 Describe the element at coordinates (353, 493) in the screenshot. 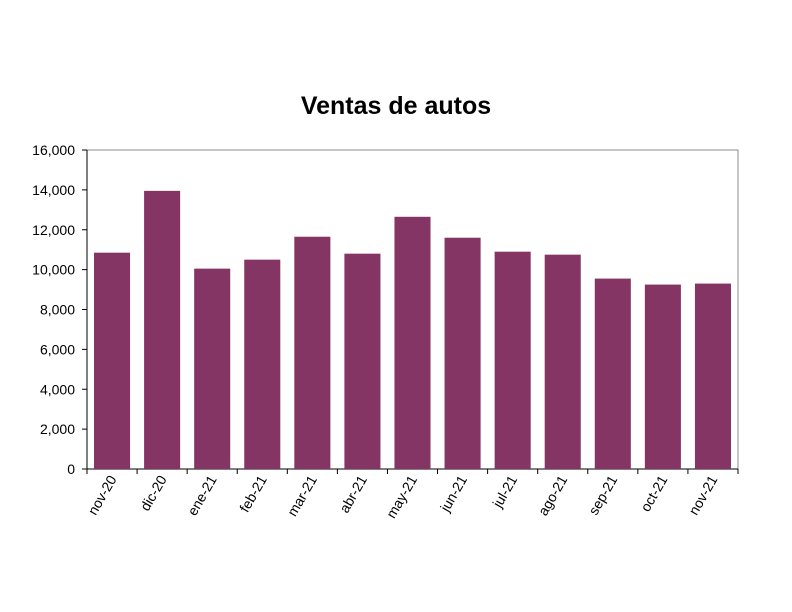

I see `x-tick-label: abr-21` at that location.